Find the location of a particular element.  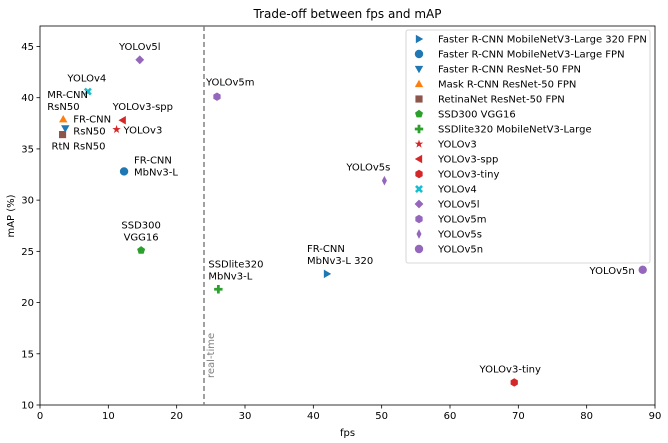

annotation-yolov5m: YOLOv5m is located at coordinates (230, 83).